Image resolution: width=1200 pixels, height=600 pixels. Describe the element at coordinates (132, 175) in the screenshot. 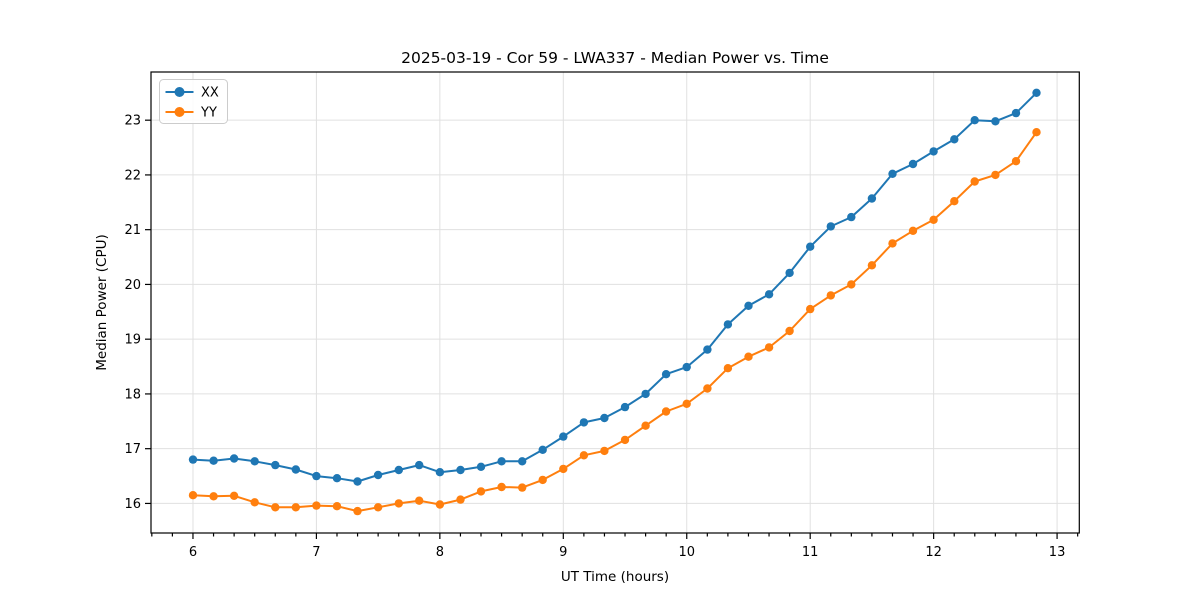

I see `y-tick-label-22: 22` at that location.